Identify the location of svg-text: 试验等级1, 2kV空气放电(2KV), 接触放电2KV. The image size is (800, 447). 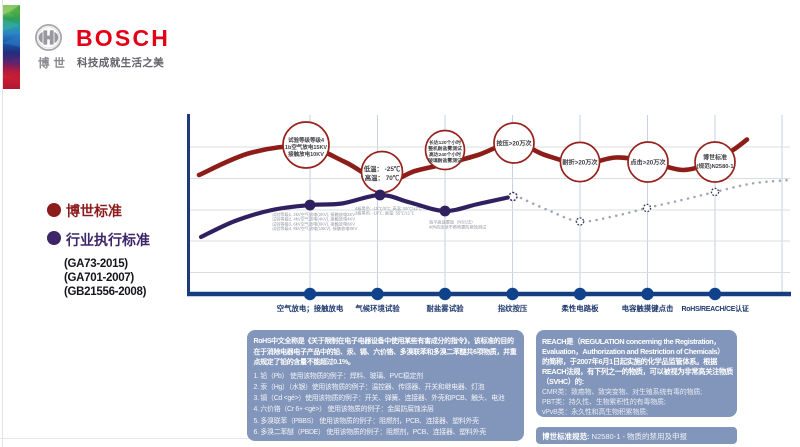
(313, 214).